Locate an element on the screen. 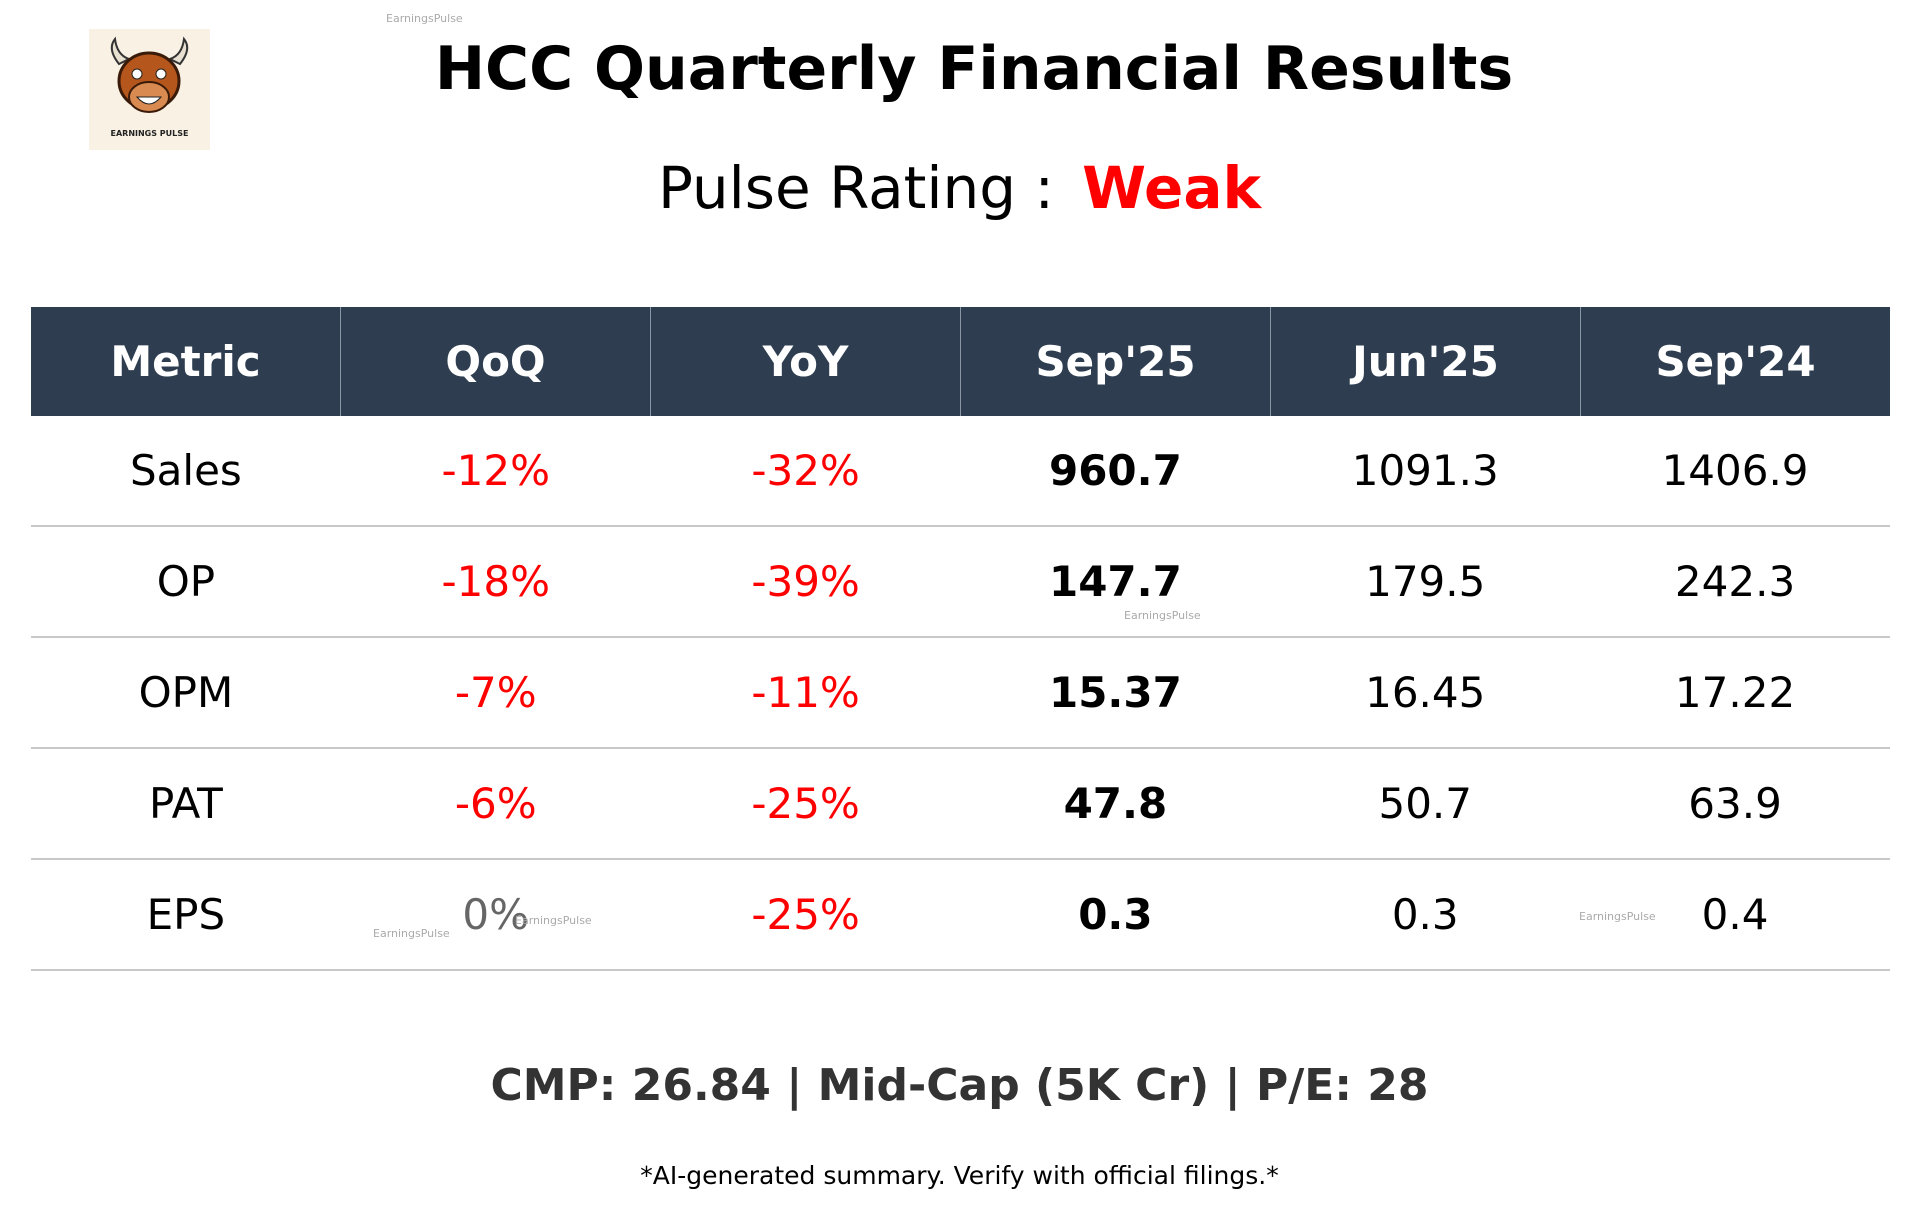 The height and width of the screenshot is (1220, 1919). table-cell: 50.7 is located at coordinates (1425, 803).